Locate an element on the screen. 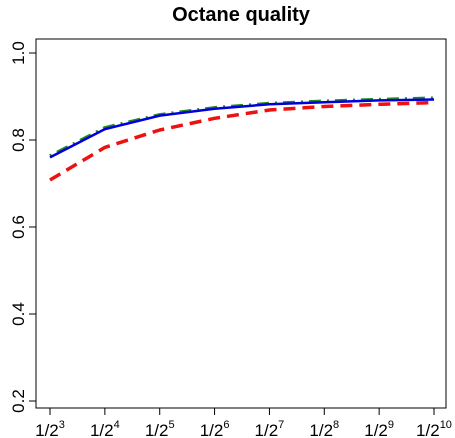 This screenshot has width=455, height=438. x-tick-label: 1/23 is located at coordinates (50, 428).